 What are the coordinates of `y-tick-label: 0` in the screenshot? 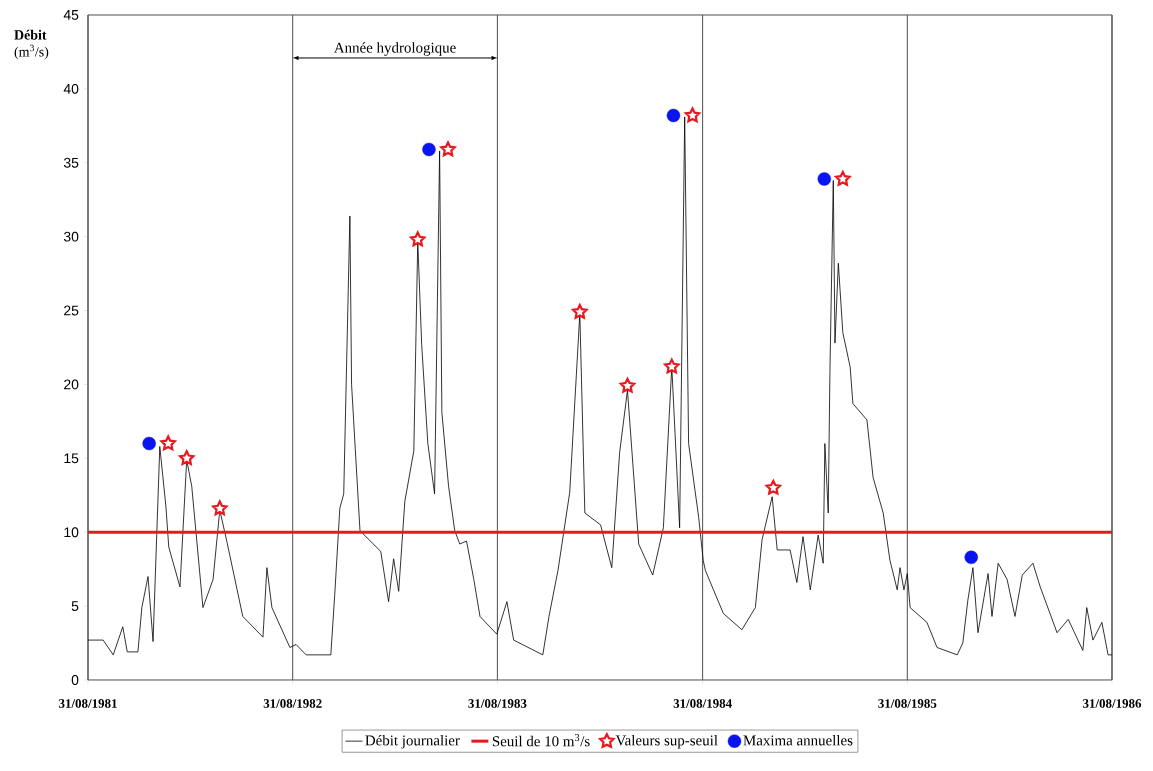 It's located at (75, 680).